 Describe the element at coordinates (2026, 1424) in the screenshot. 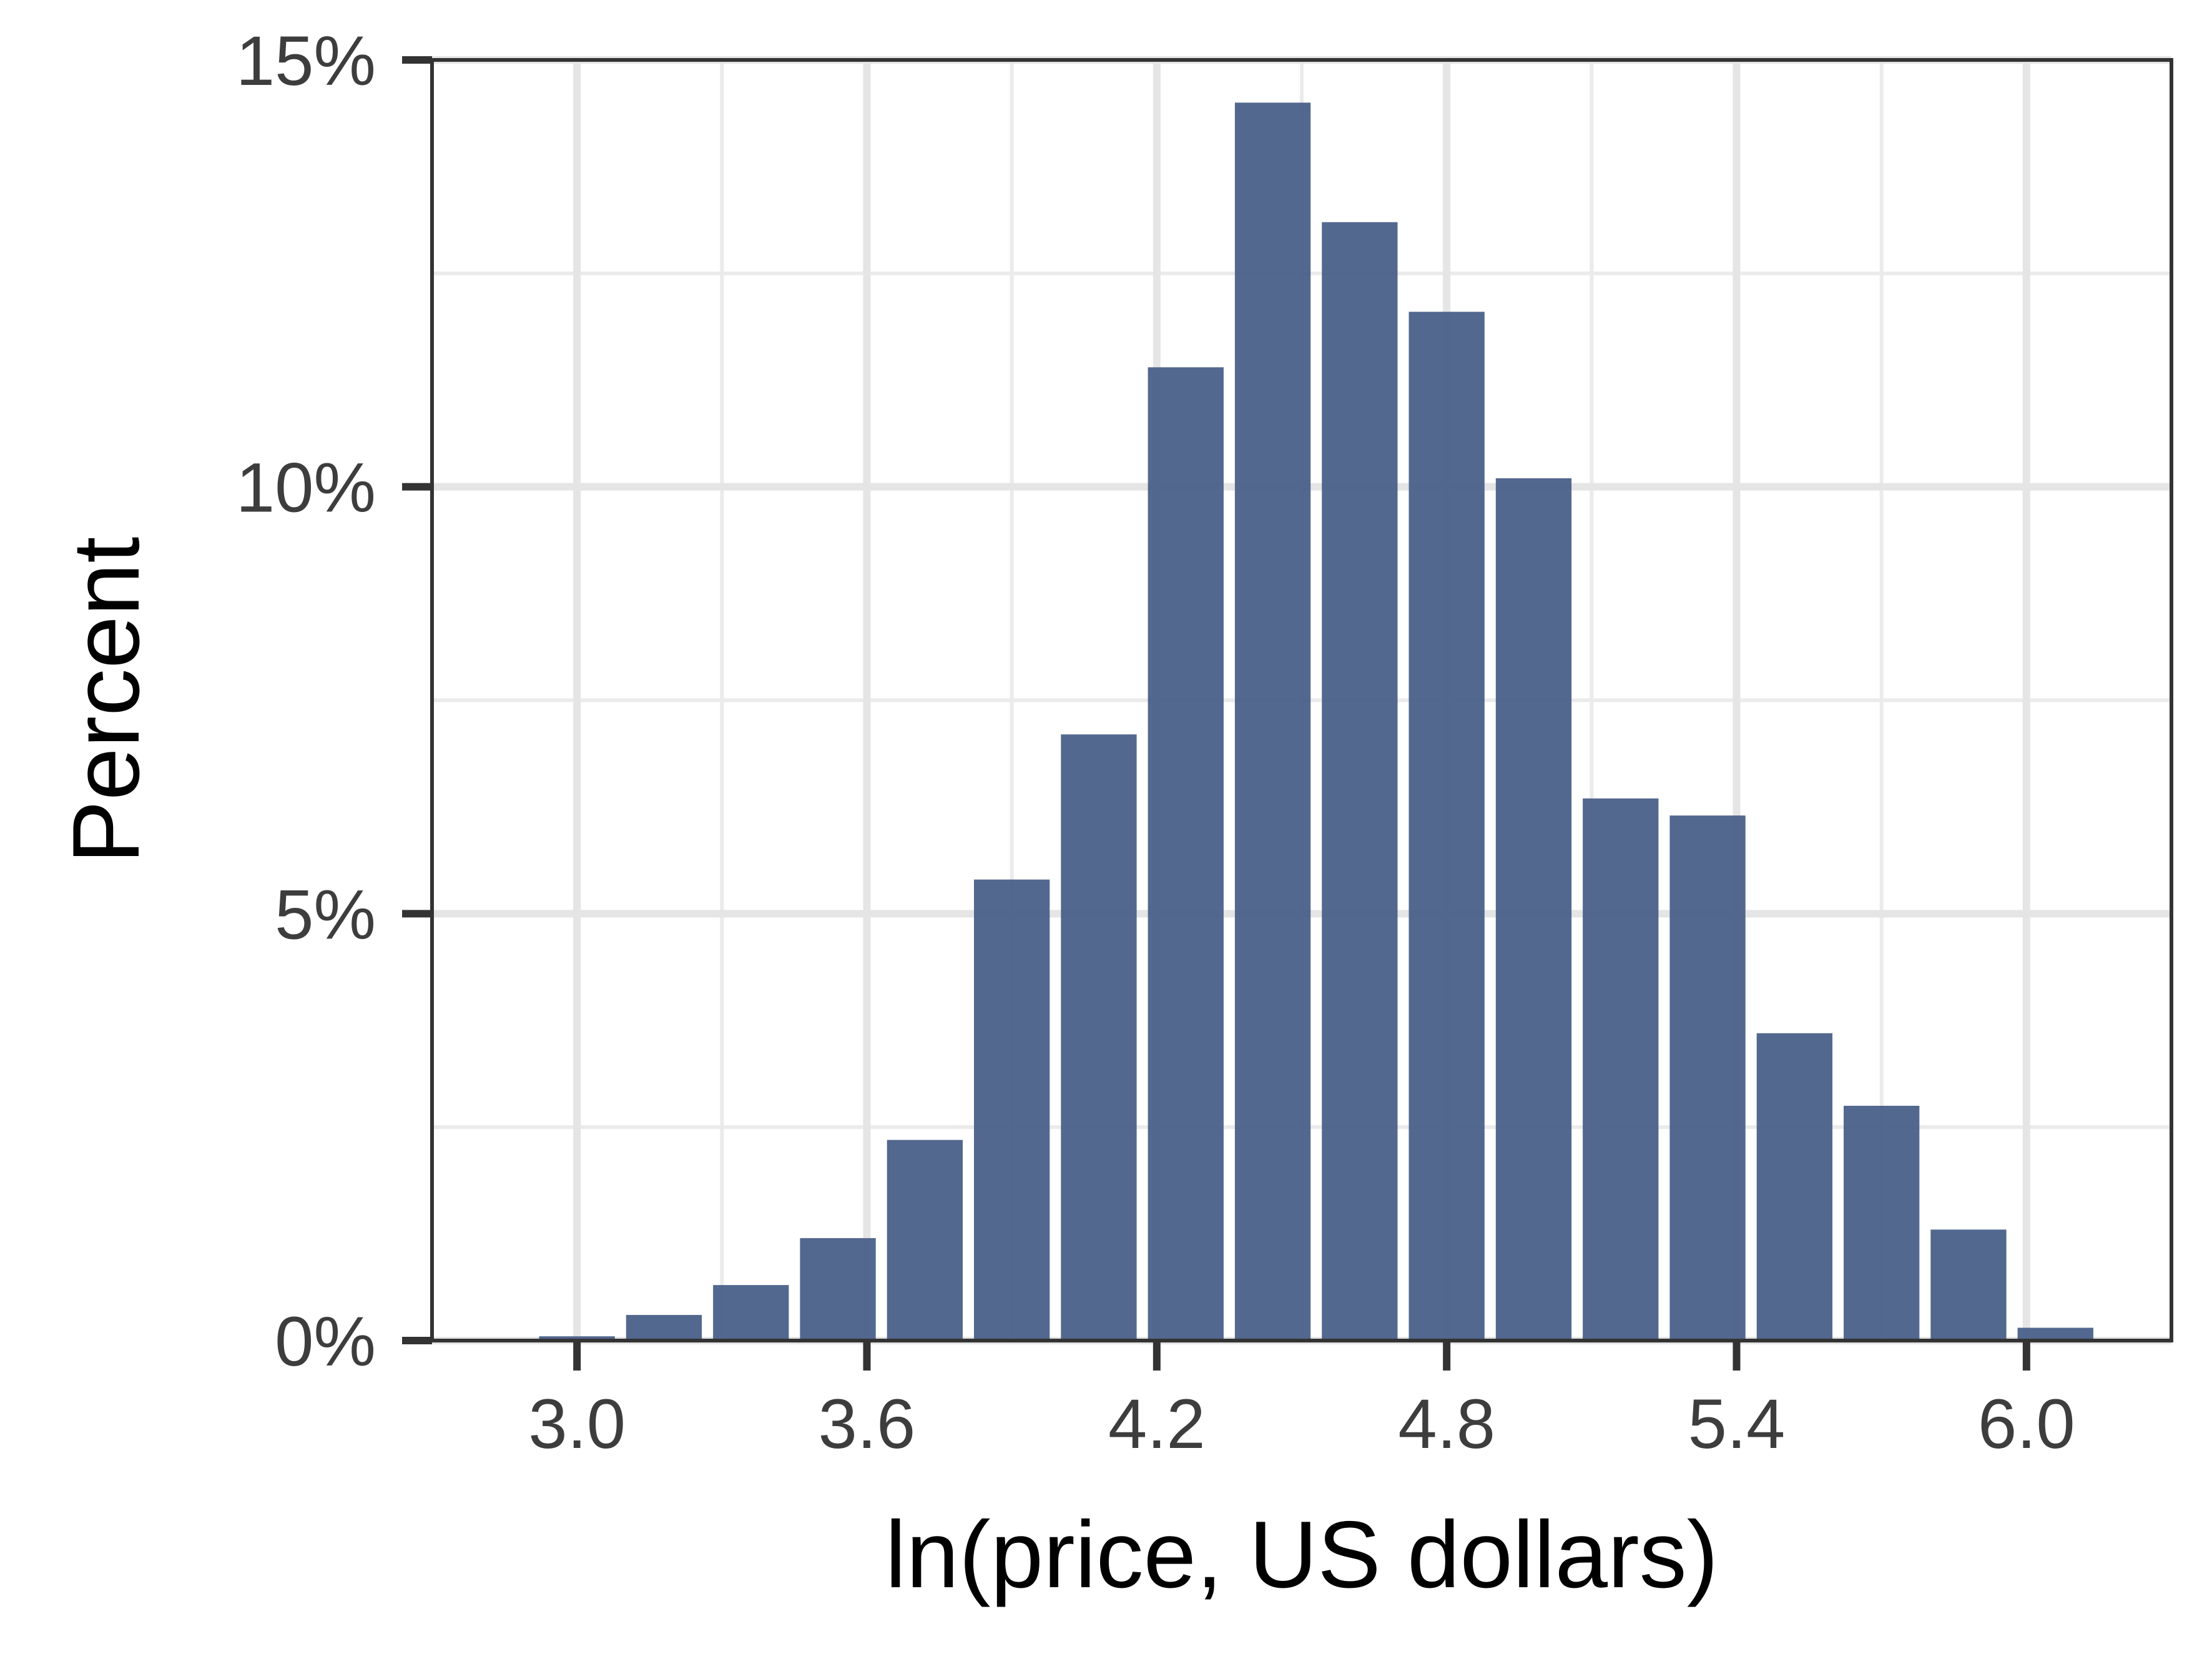

I see `x-tick-label: 6.0` at that location.